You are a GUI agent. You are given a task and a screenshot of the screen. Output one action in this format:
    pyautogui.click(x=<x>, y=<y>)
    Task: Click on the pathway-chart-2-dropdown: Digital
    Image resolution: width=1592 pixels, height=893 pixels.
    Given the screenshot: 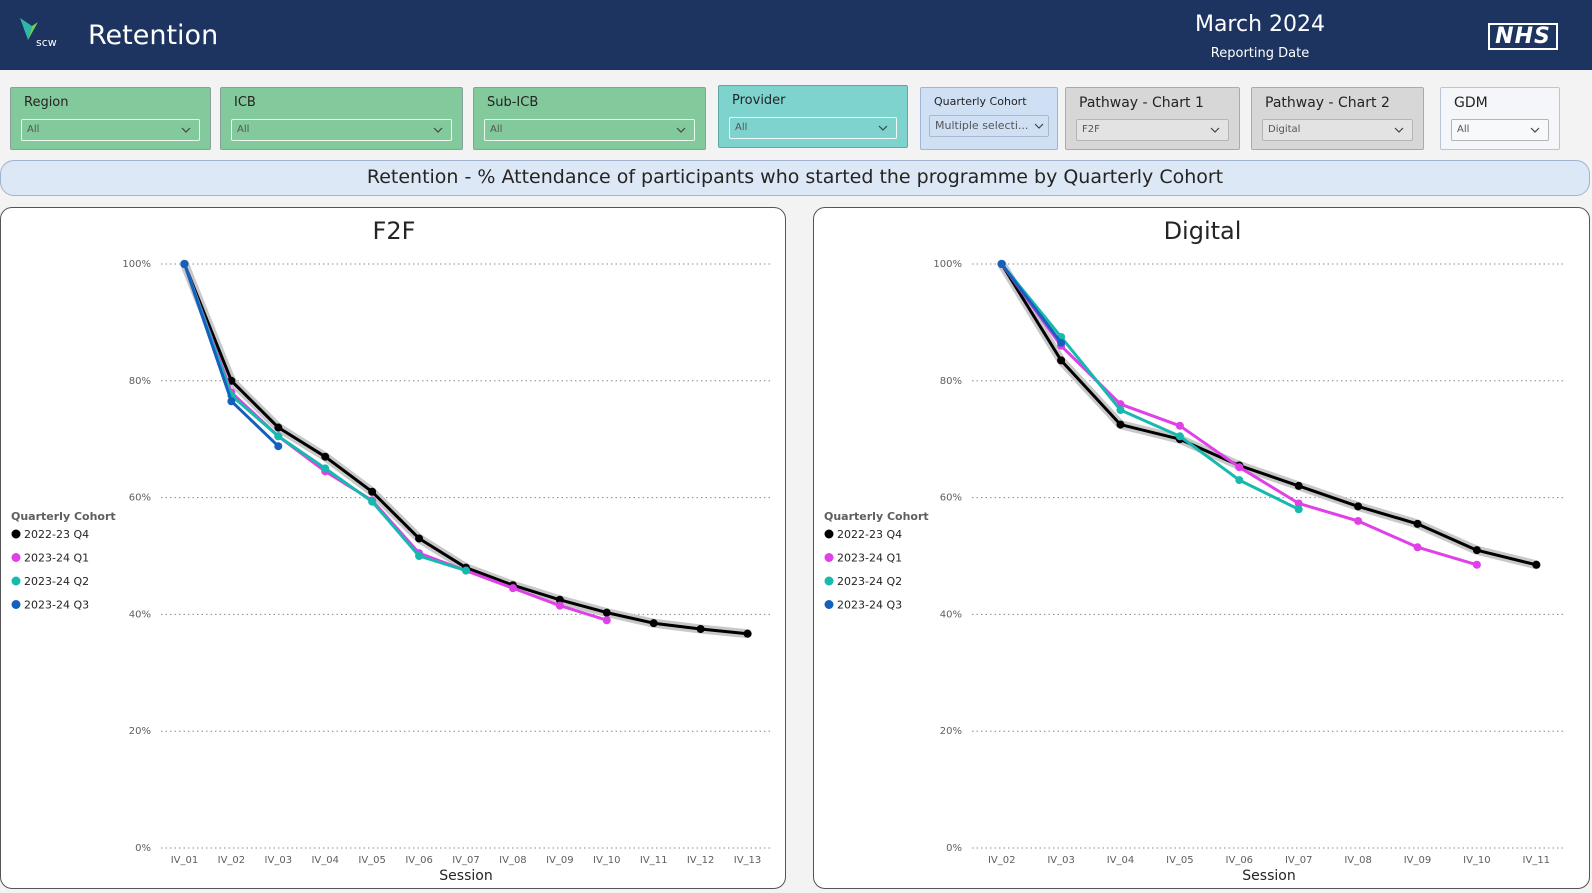 What is the action you would take?
    pyautogui.click(x=1337, y=130)
    